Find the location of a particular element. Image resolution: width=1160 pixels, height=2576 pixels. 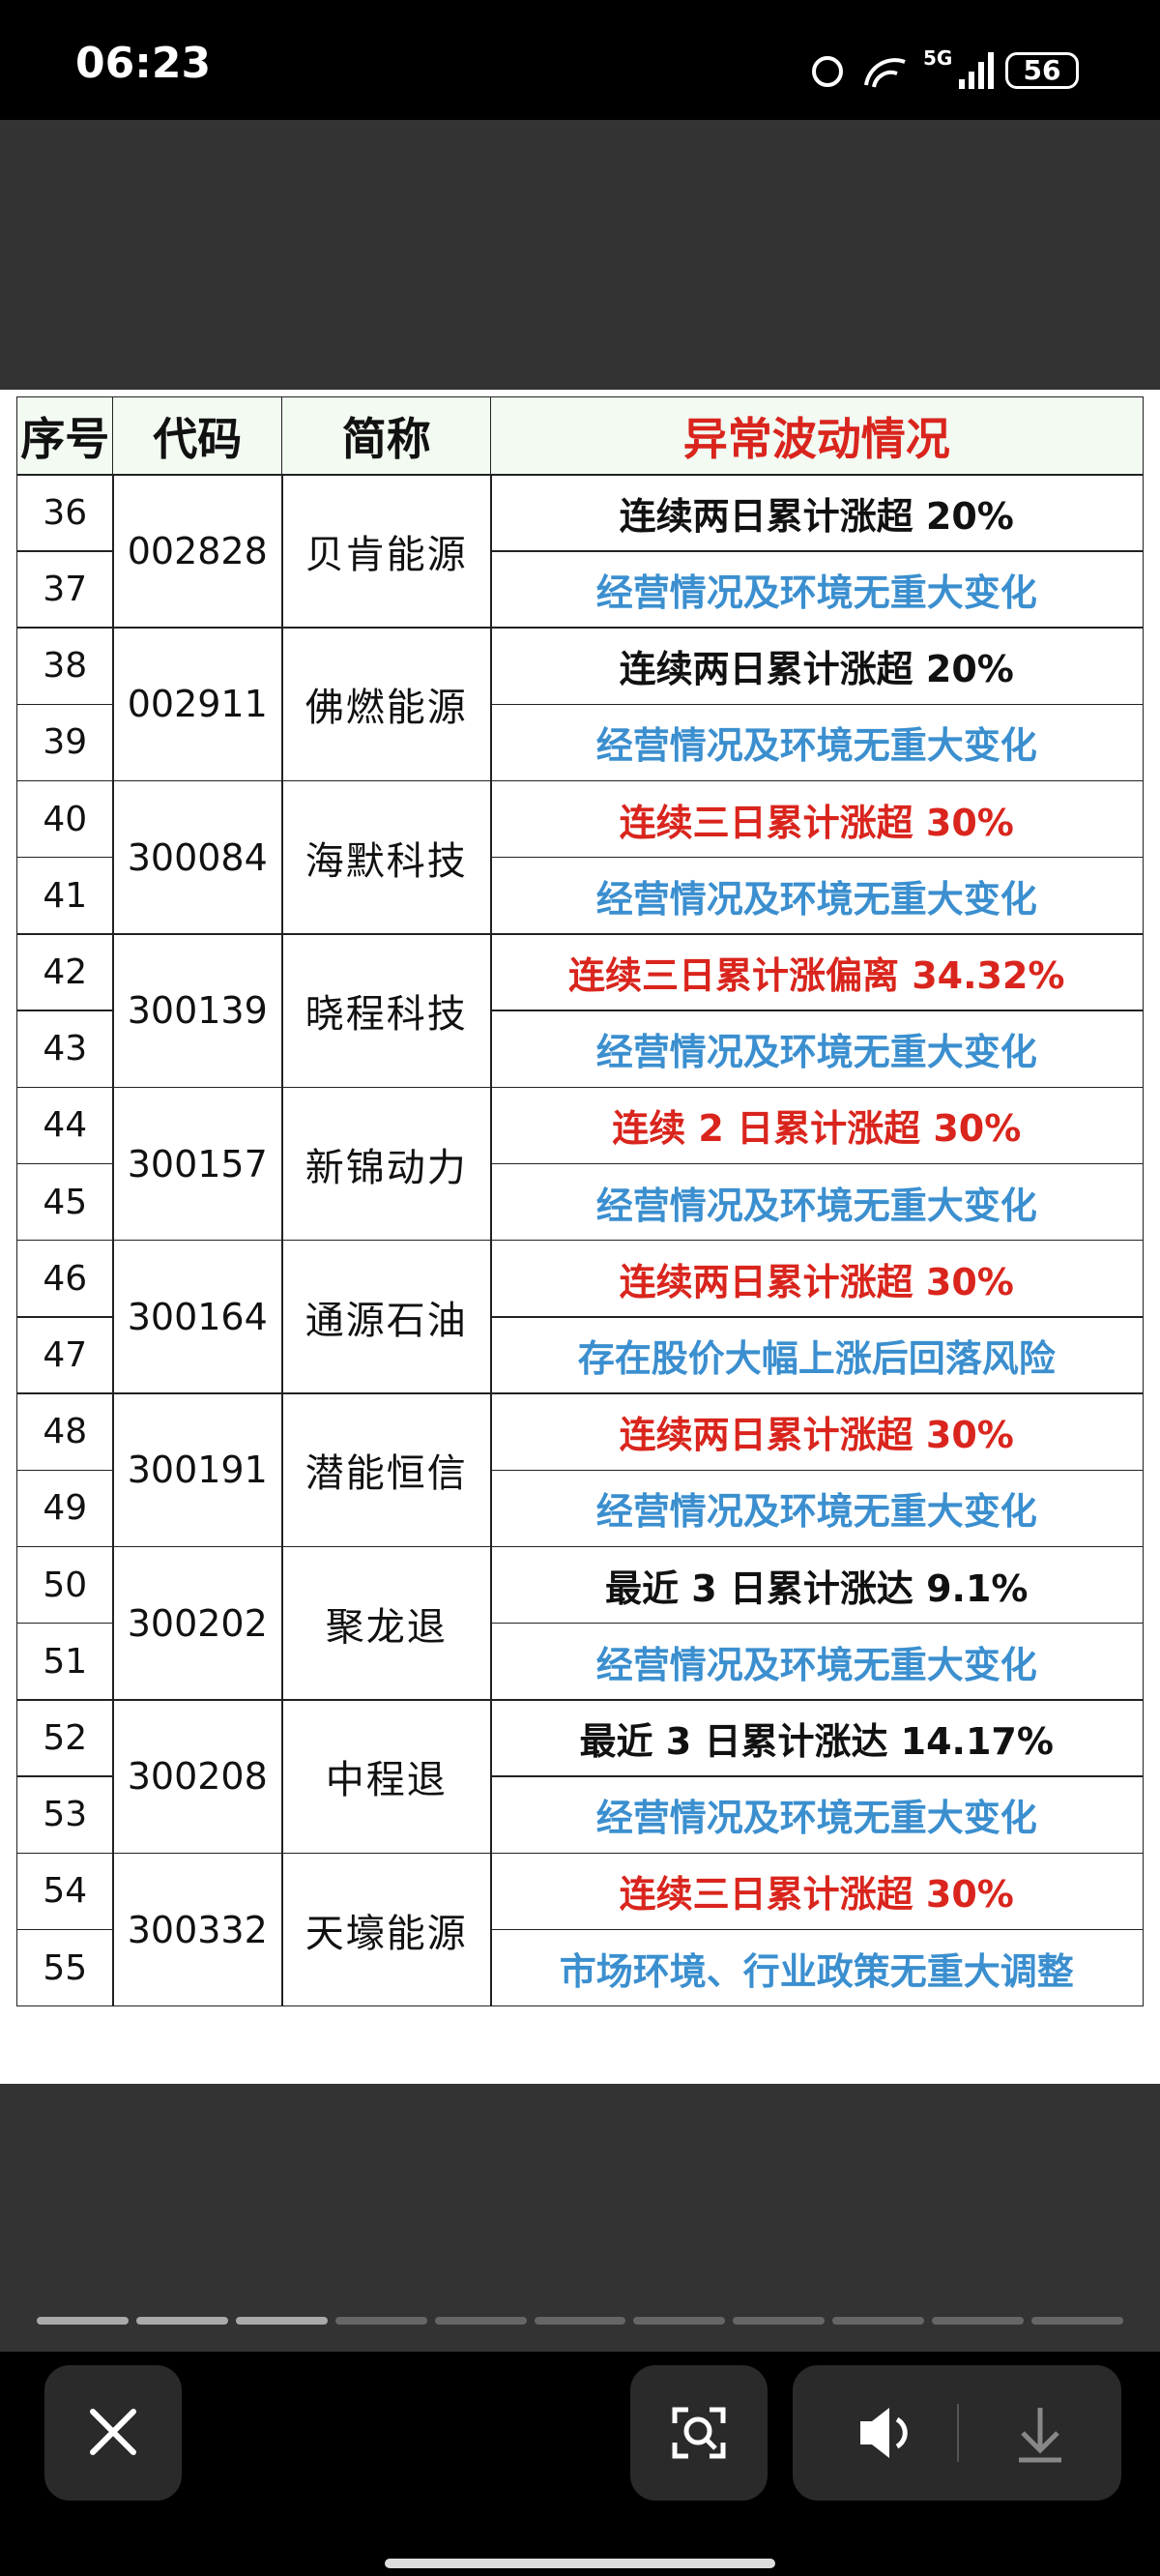

close-icon is located at coordinates (113, 2432).